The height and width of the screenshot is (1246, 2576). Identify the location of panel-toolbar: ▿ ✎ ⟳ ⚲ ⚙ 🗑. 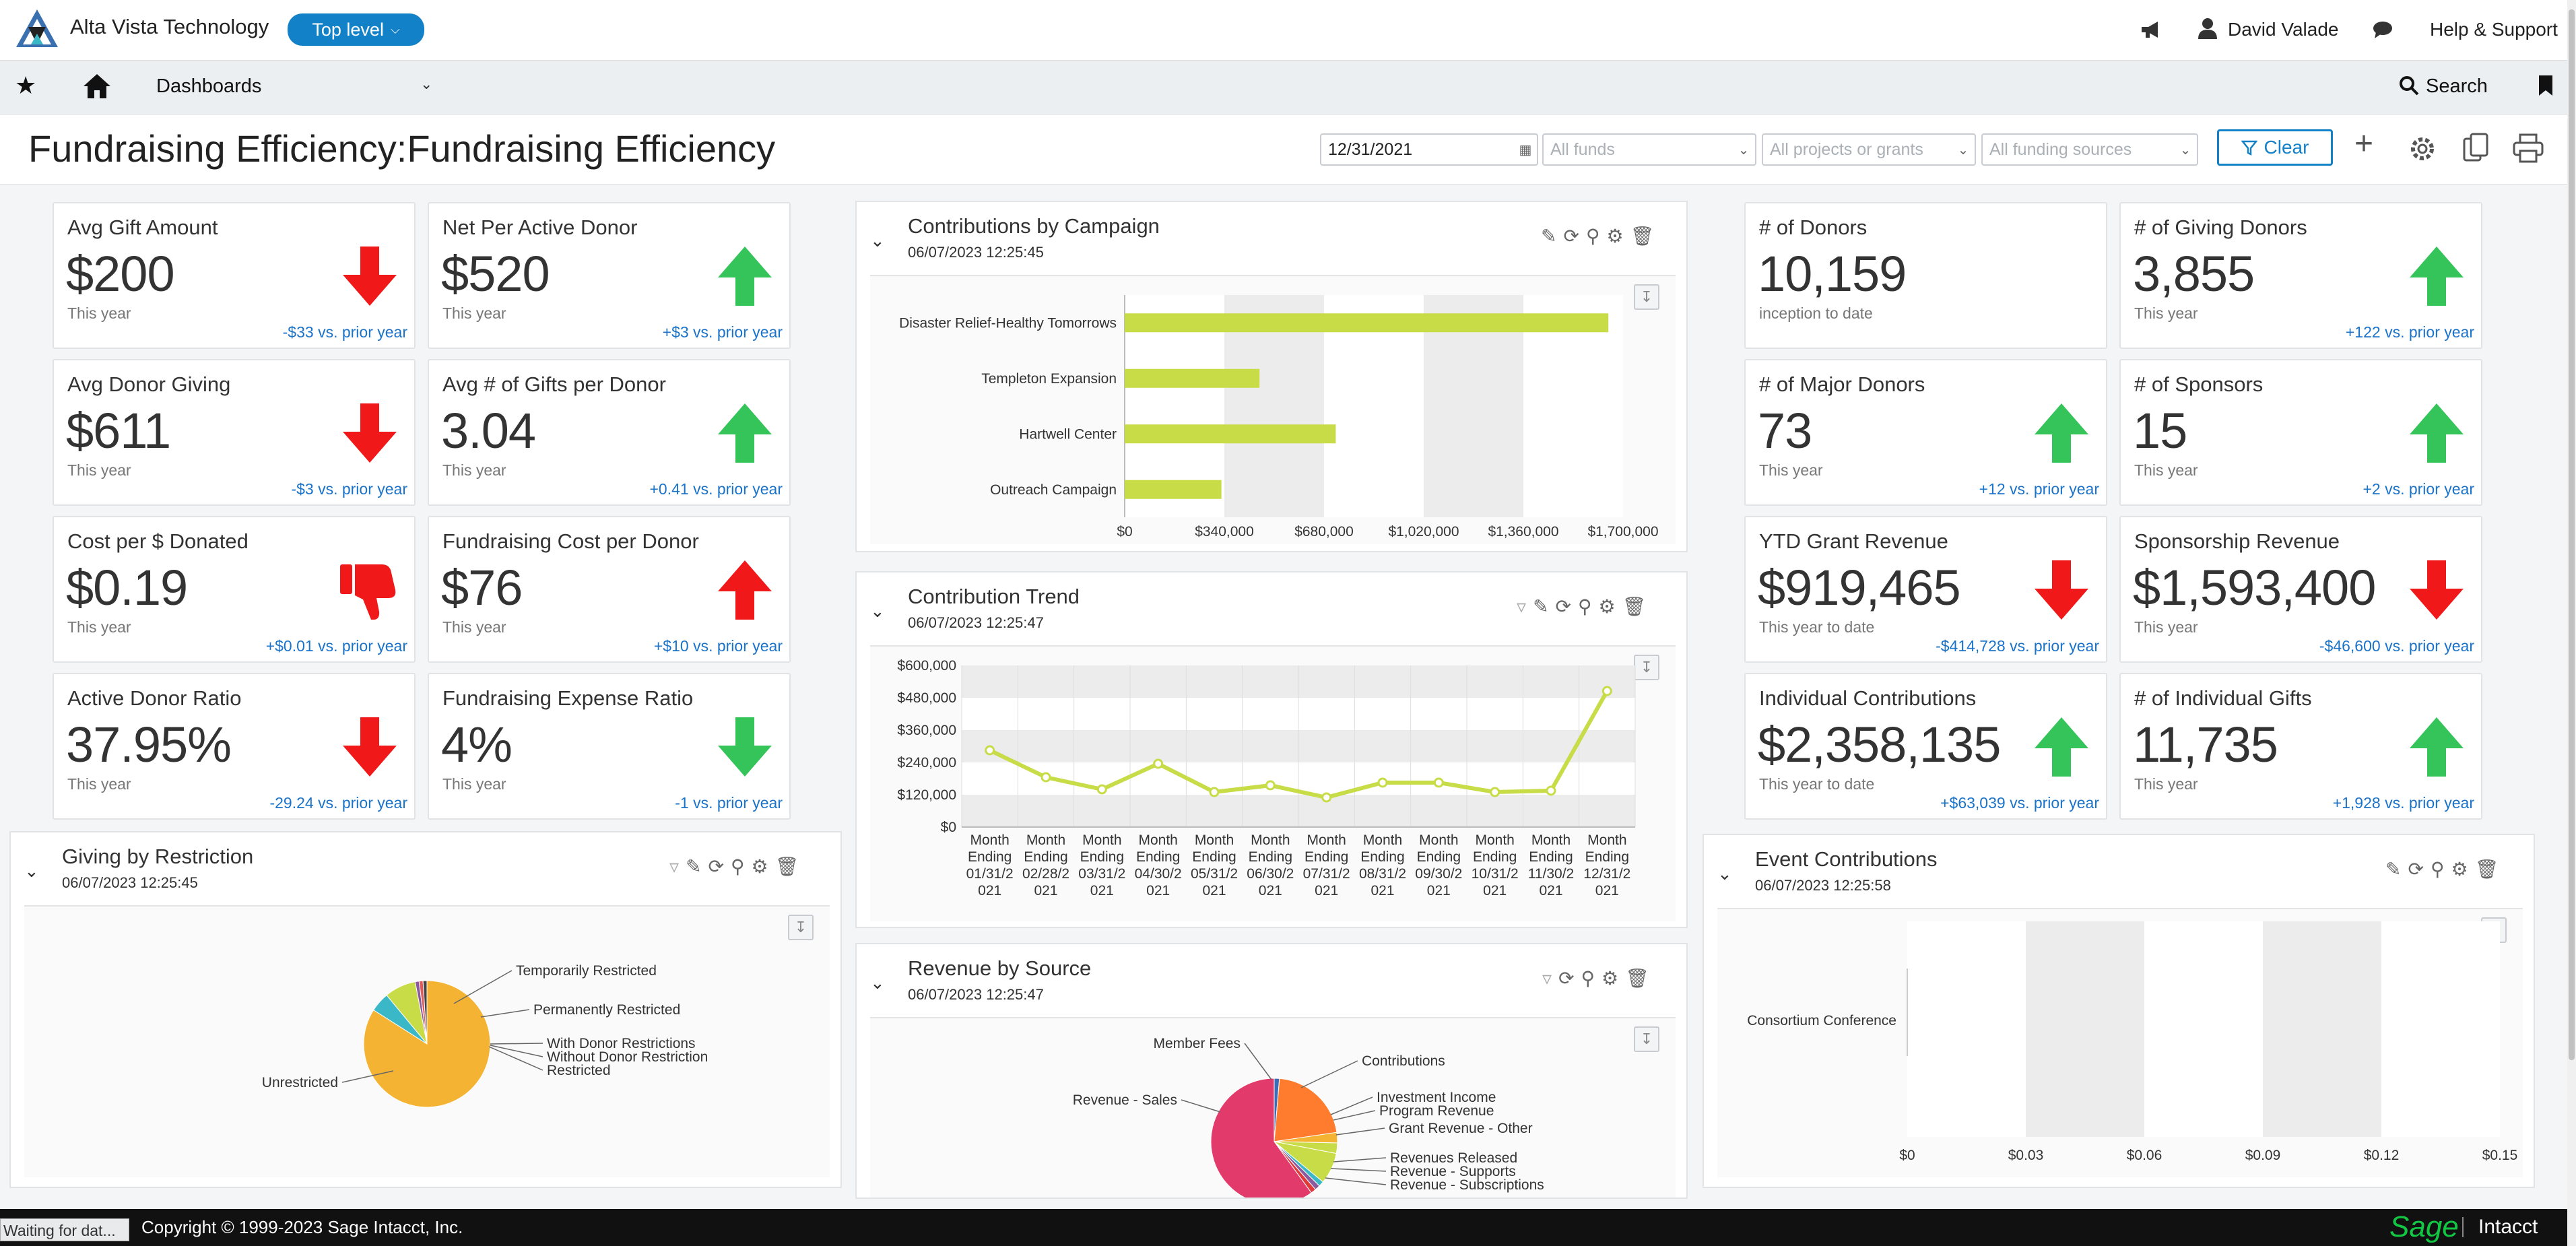
(1581, 606).